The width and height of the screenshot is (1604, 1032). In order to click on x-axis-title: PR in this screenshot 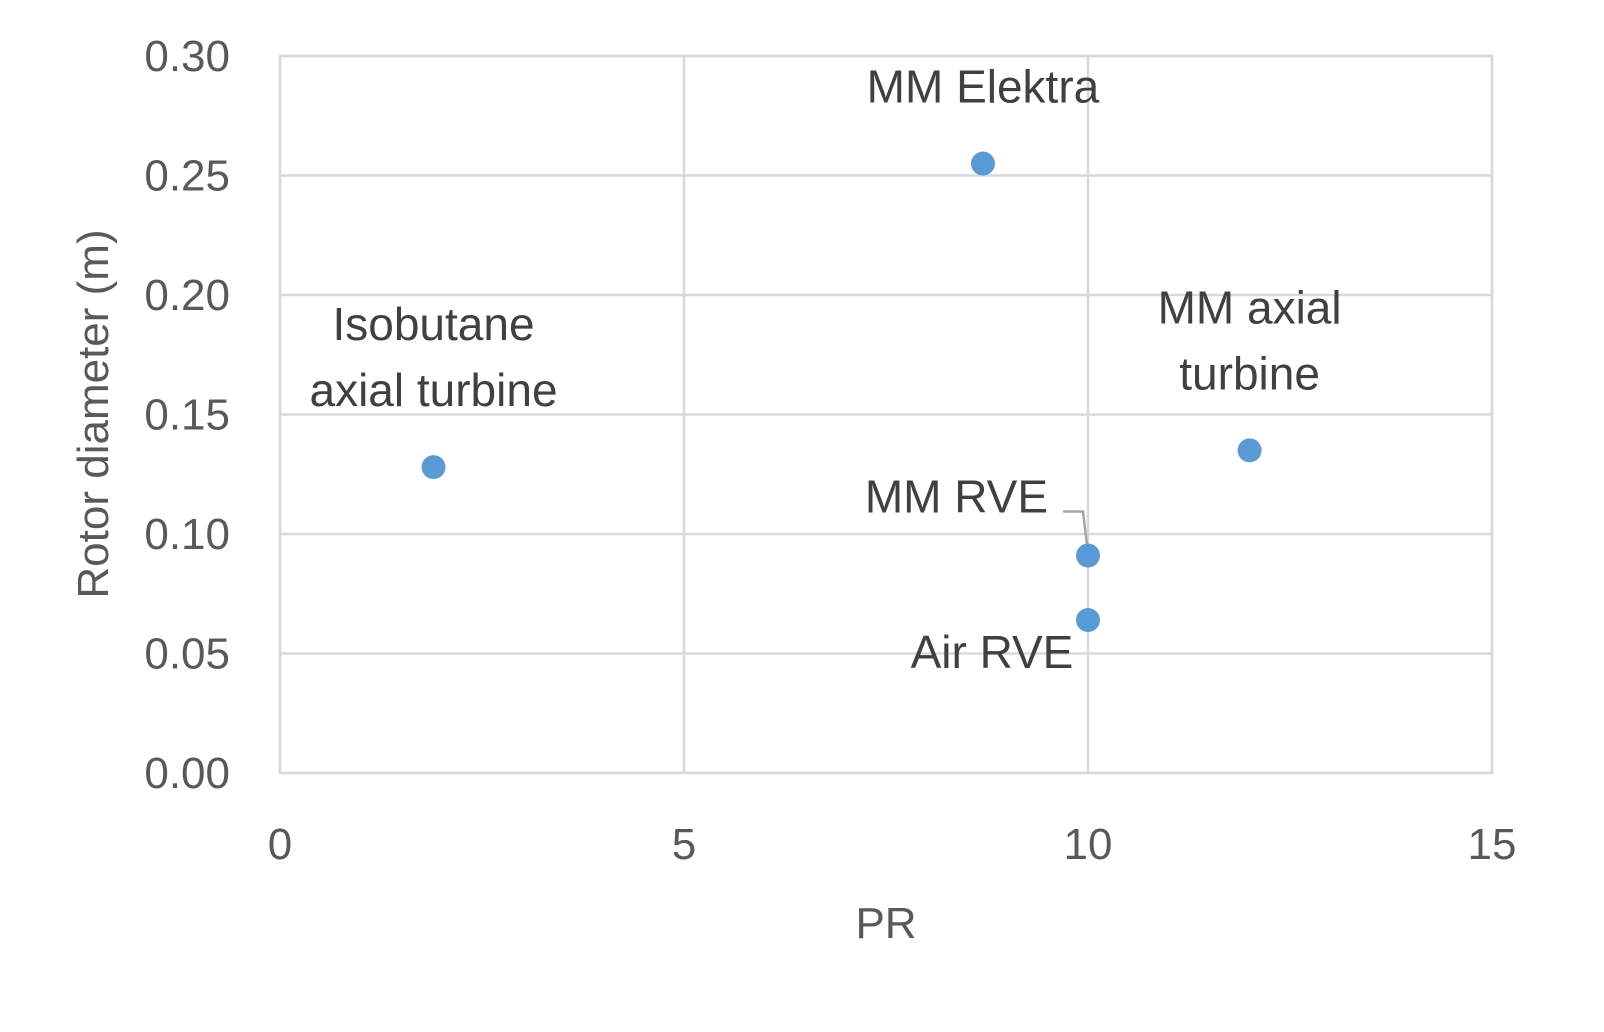, I will do `click(885, 923)`.